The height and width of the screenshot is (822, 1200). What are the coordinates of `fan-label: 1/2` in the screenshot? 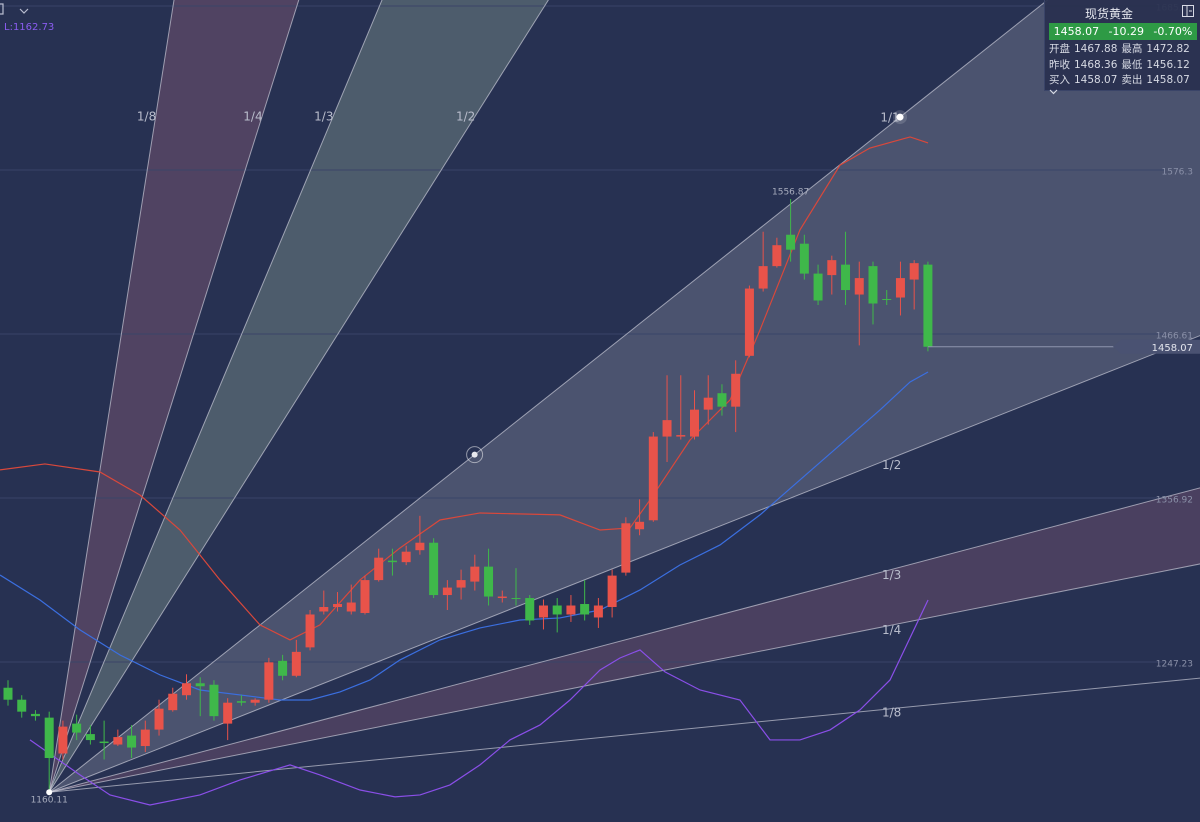 It's located at (891, 465).